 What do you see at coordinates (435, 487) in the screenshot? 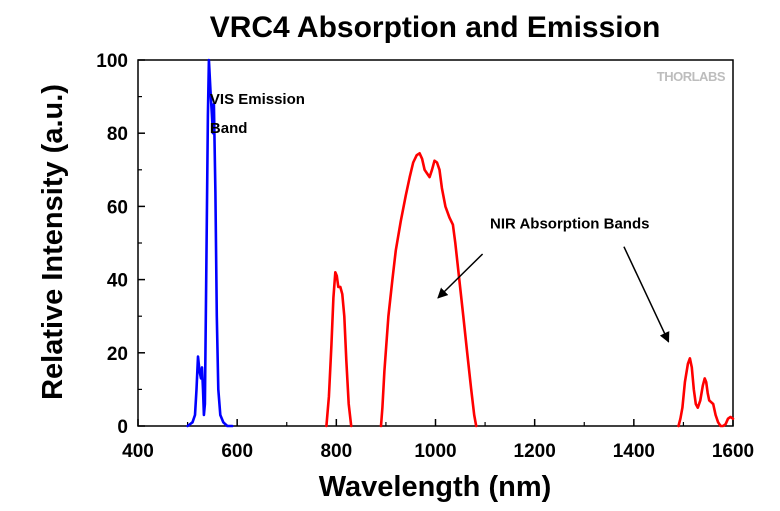
I see `x-axis-title: Wavelength (nm)` at bounding box center [435, 487].